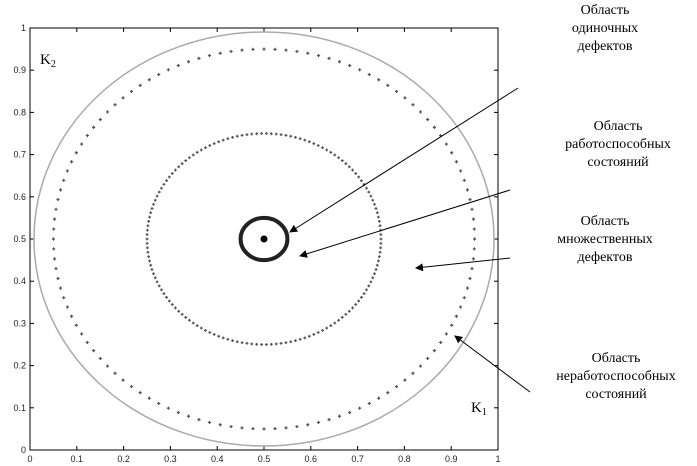 This screenshot has width=697, height=466. What do you see at coordinates (23, 28) in the screenshot?
I see `y-tick-label: 1` at bounding box center [23, 28].